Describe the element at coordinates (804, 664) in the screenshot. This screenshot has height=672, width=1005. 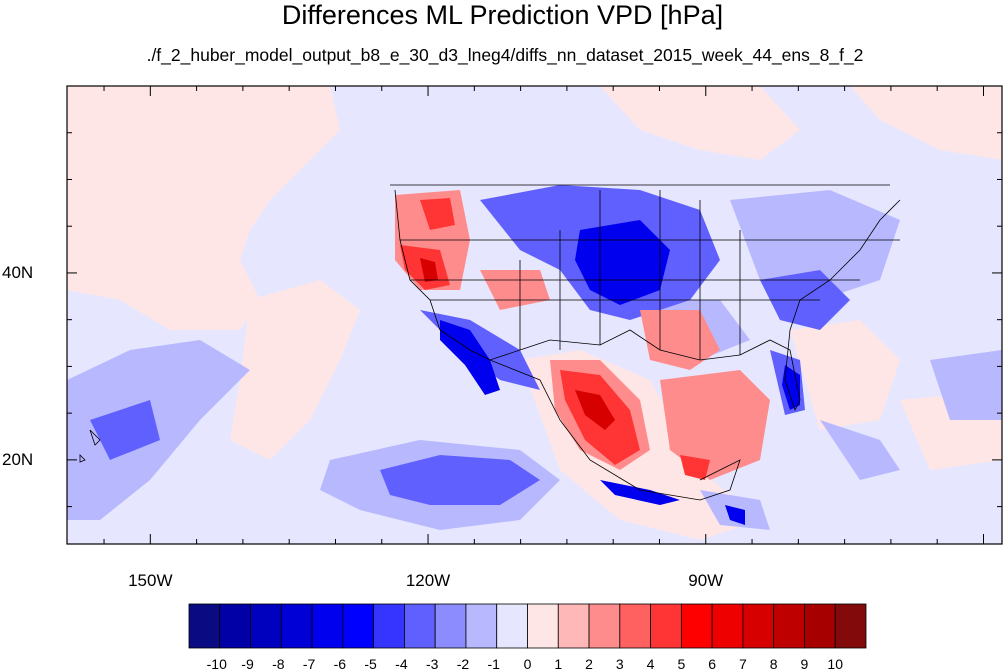
I see `colorbar-label: 9` at that location.